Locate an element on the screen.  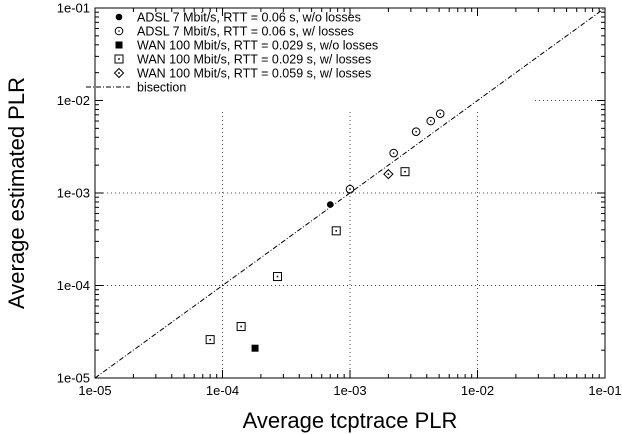
legend-item: WAN 100 Mbit/s, RTT = 0.059 s, w/ losses is located at coordinates (242, 74).